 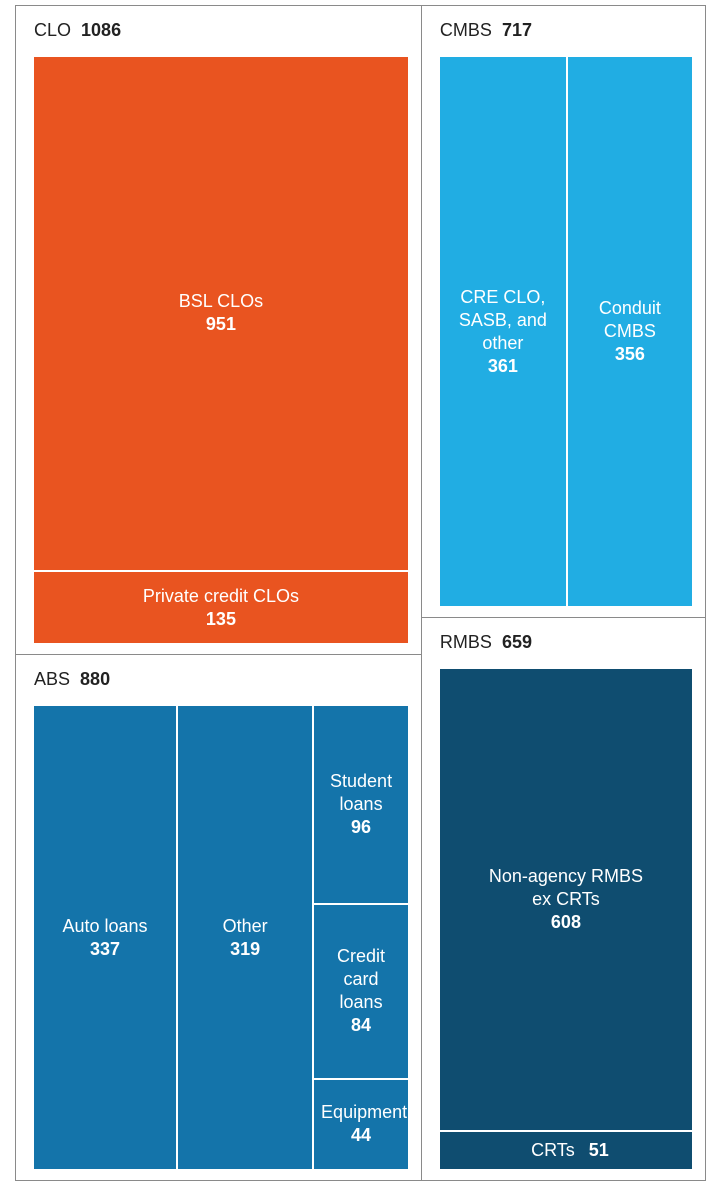 What do you see at coordinates (95, 679) in the screenshot?
I see `group-value: 880` at bounding box center [95, 679].